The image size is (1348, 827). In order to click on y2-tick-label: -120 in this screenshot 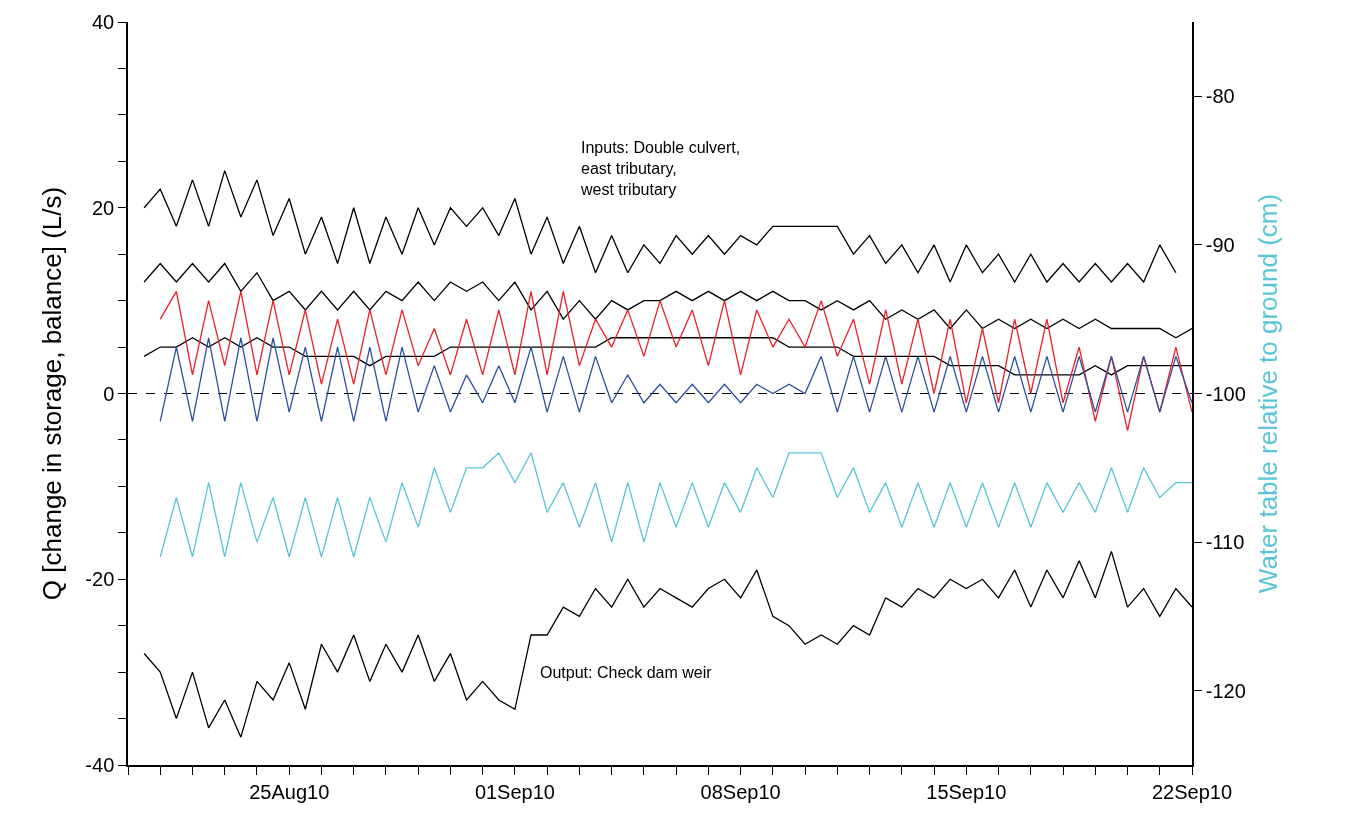, I will do `click(1225, 690)`.